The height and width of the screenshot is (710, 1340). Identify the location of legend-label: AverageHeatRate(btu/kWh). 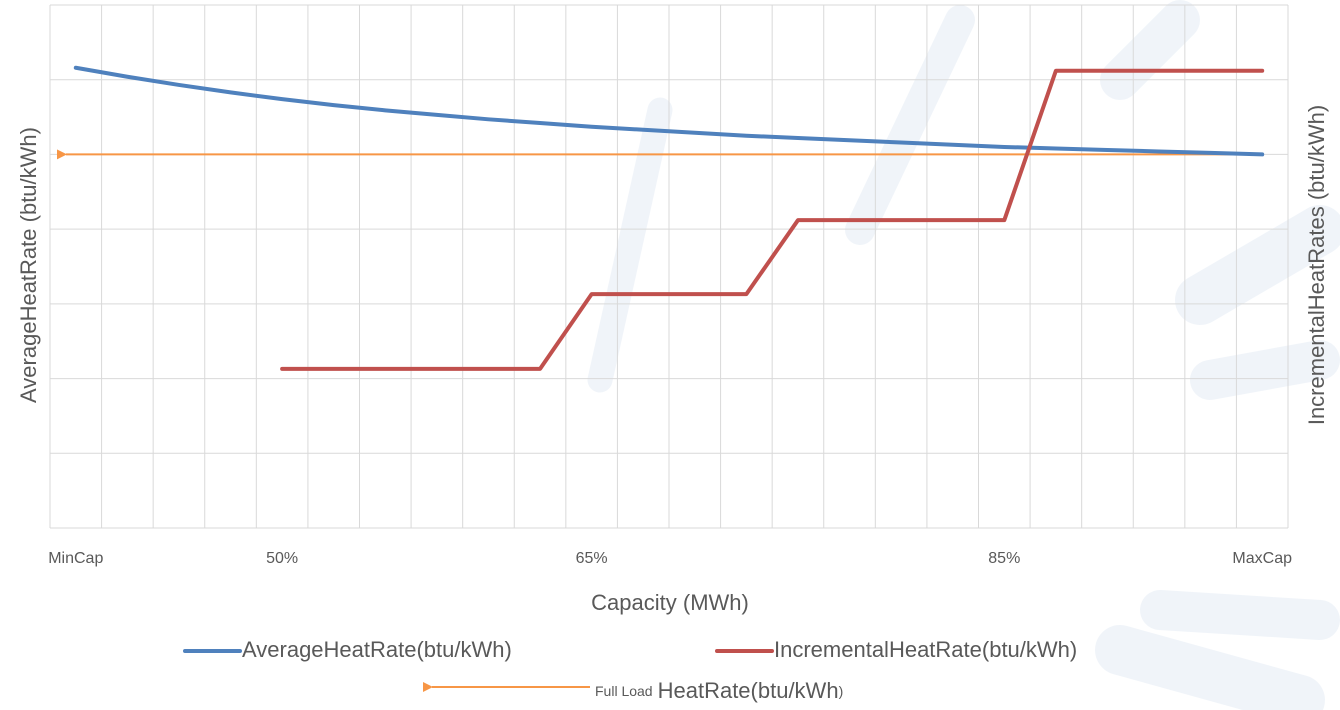
(377, 649).